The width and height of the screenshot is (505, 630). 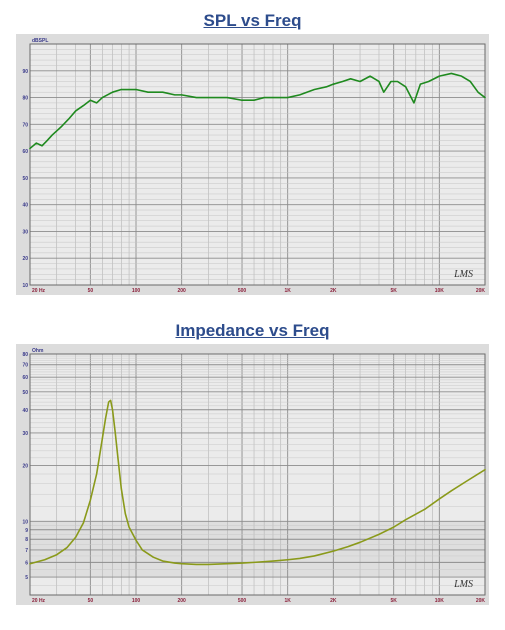 I want to click on y-tick-label: 8, so click(x=26, y=540).